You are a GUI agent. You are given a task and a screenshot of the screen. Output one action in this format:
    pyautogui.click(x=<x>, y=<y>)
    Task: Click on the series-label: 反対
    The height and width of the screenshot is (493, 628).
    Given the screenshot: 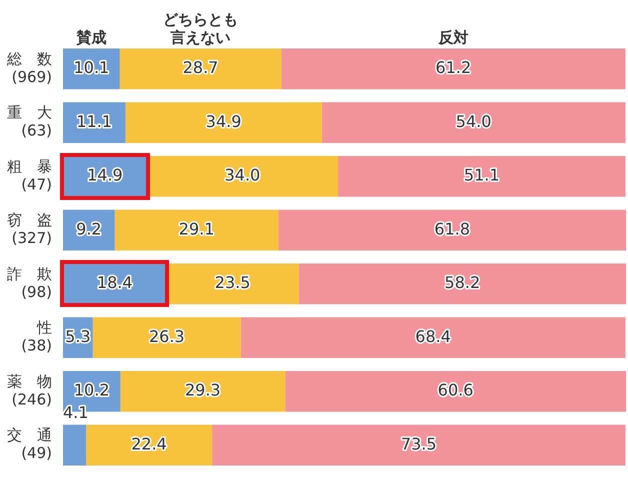 What is the action you would take?
    pyautogui.click(x=452, y=37)
    